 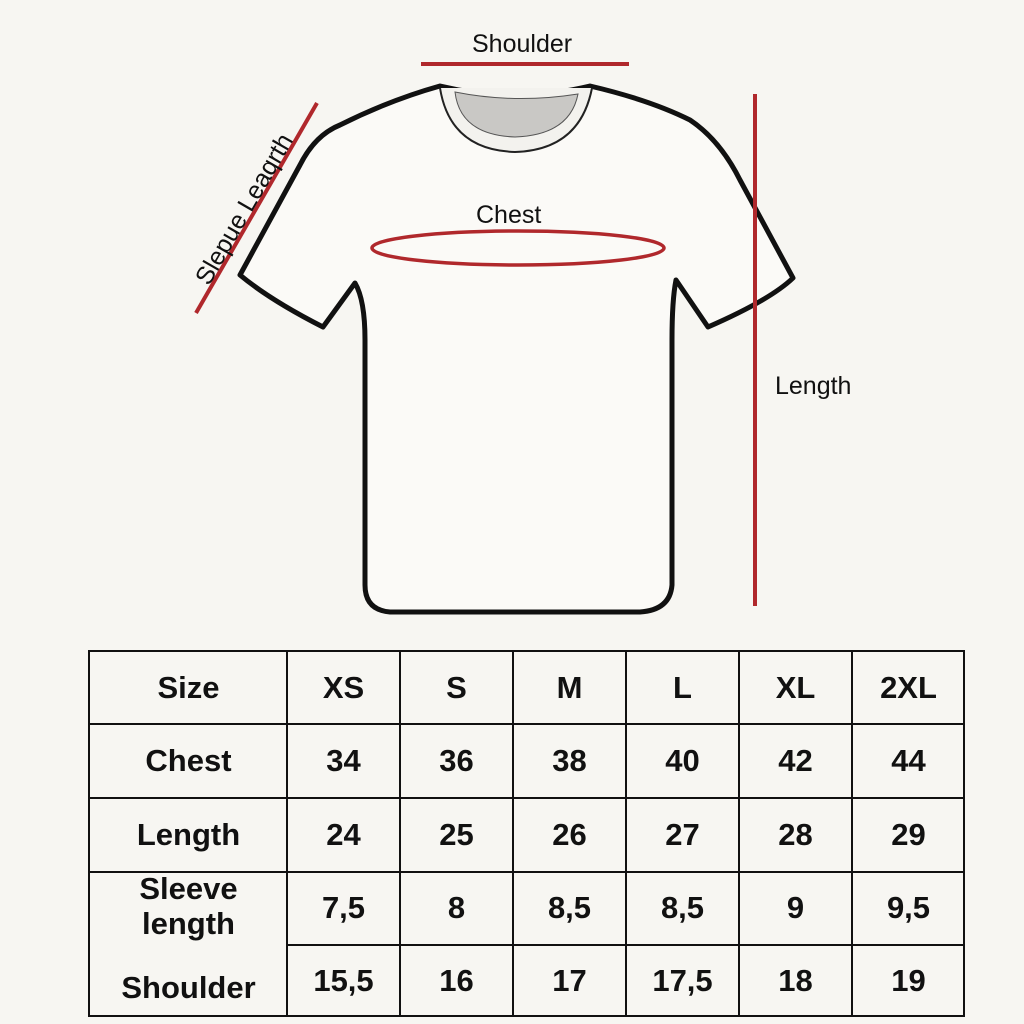 I want to click on table-cell: 9,5, so click(x=908, y=908).